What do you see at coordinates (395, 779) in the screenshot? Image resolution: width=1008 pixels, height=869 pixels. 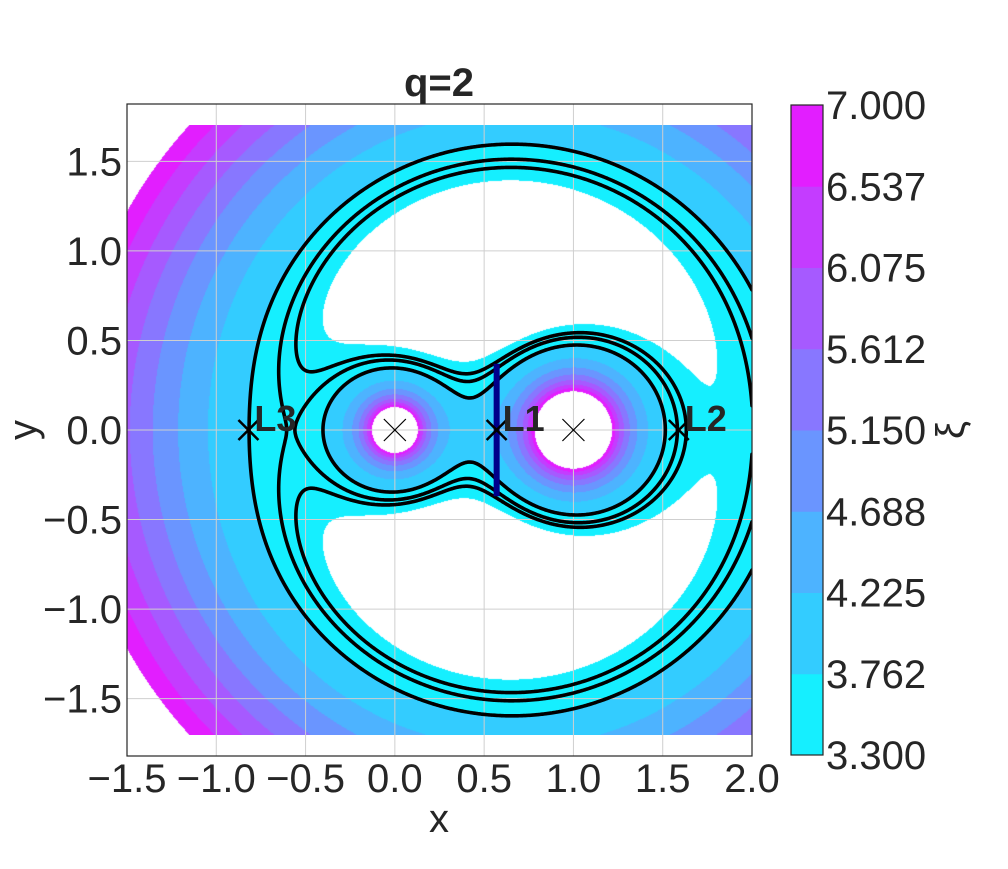 I see `x-tick-label: 0.0` at bounding box center [395, 779].